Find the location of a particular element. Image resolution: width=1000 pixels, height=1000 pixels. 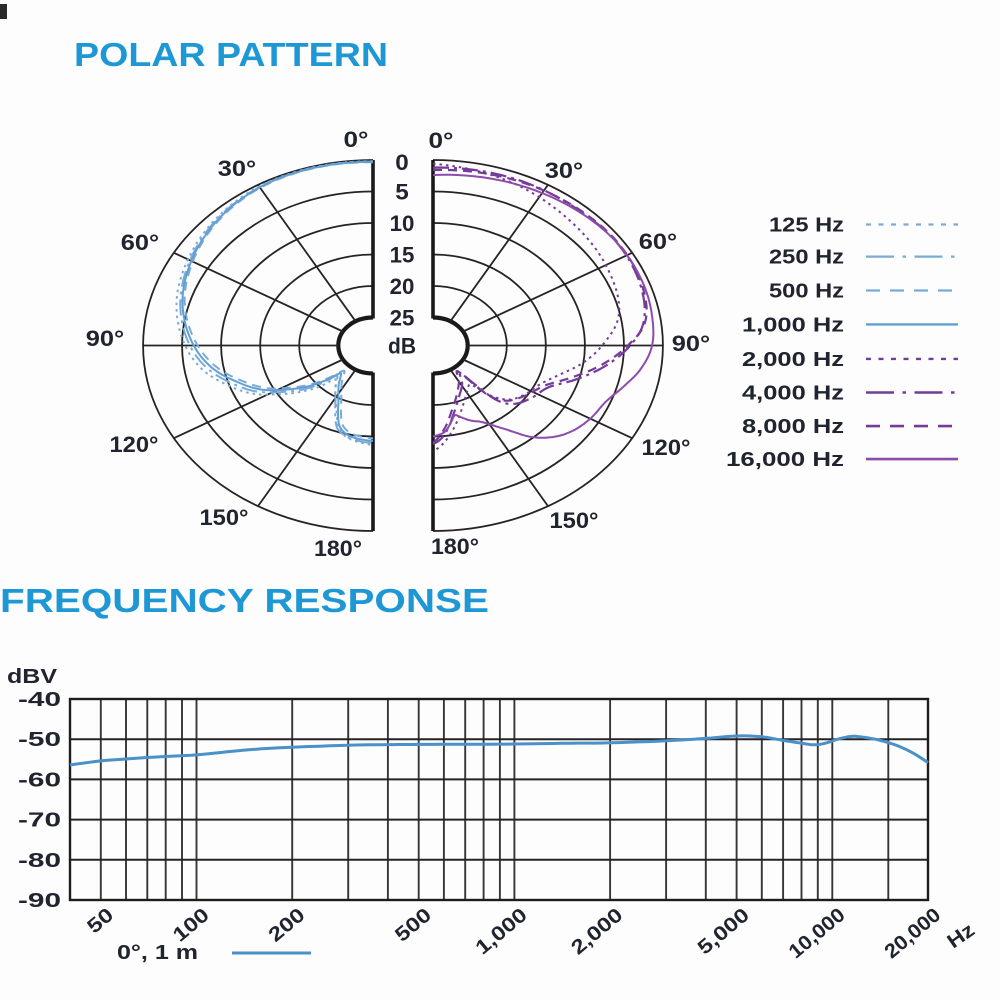

svg-text: 15 is located at coordinates (402, 255).